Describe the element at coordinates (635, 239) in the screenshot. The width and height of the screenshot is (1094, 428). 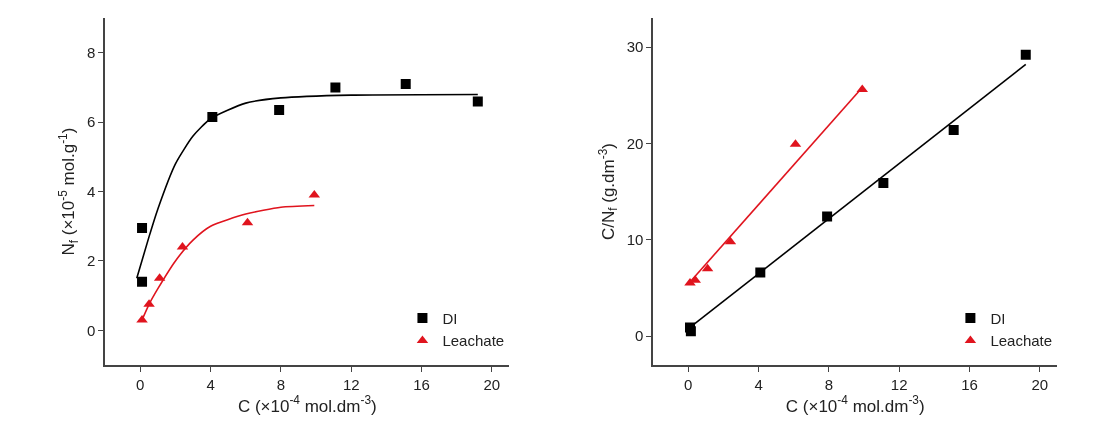
I see `y-tick-label: 10` at that location.